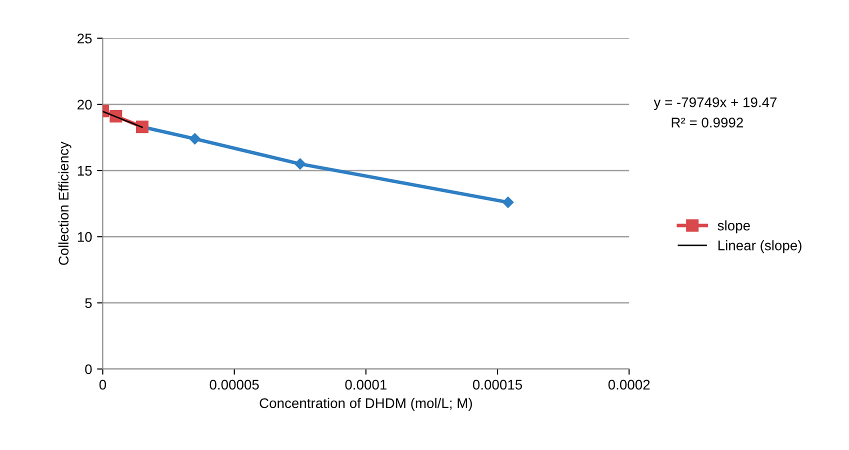  What do you see at coordinates (629, 385) in the screenshot?
I see `x-tick-label: 0.0002` at bounding box center [629, 385].